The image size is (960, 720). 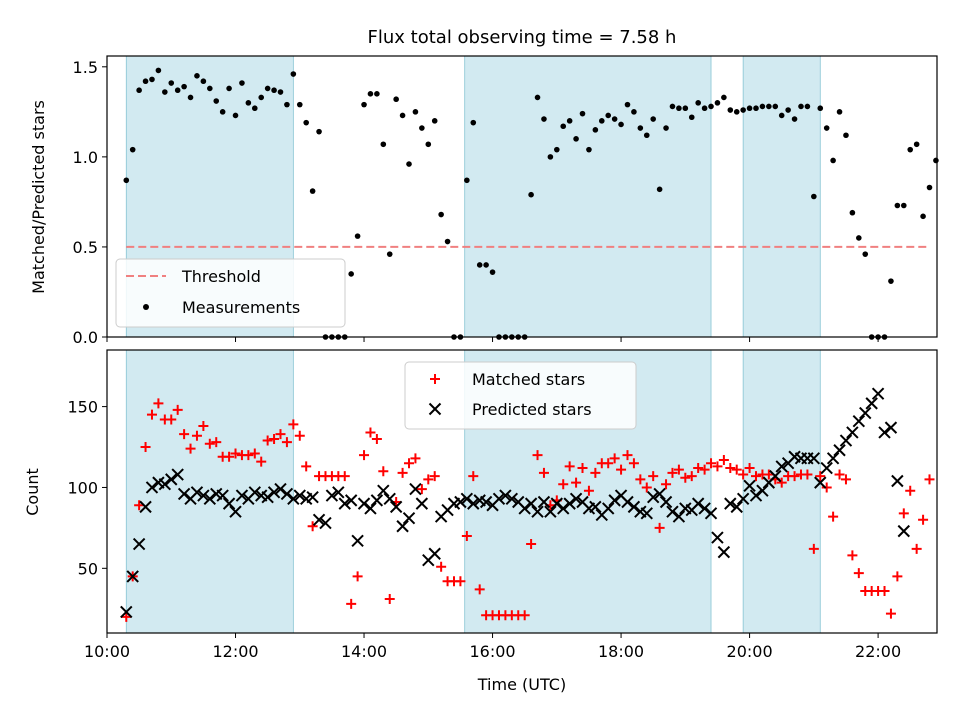 What do you see at coordinates (241, 307) in the screenshot?
I see `legend-measurements-label: Measurements` at bounding box center [241, 307].